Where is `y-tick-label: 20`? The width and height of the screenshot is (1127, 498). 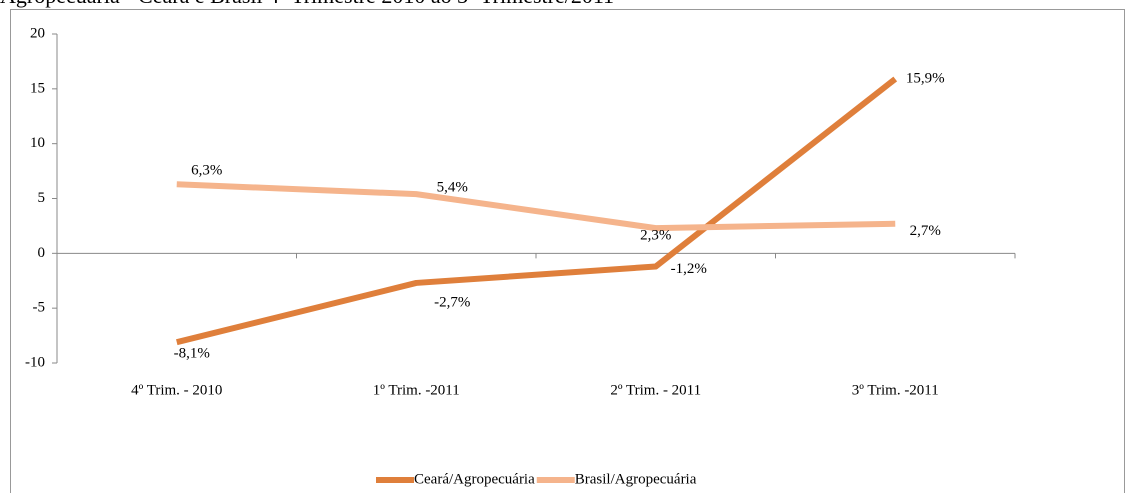
y-tick-label: 20 is located at coordinates (37, 33).